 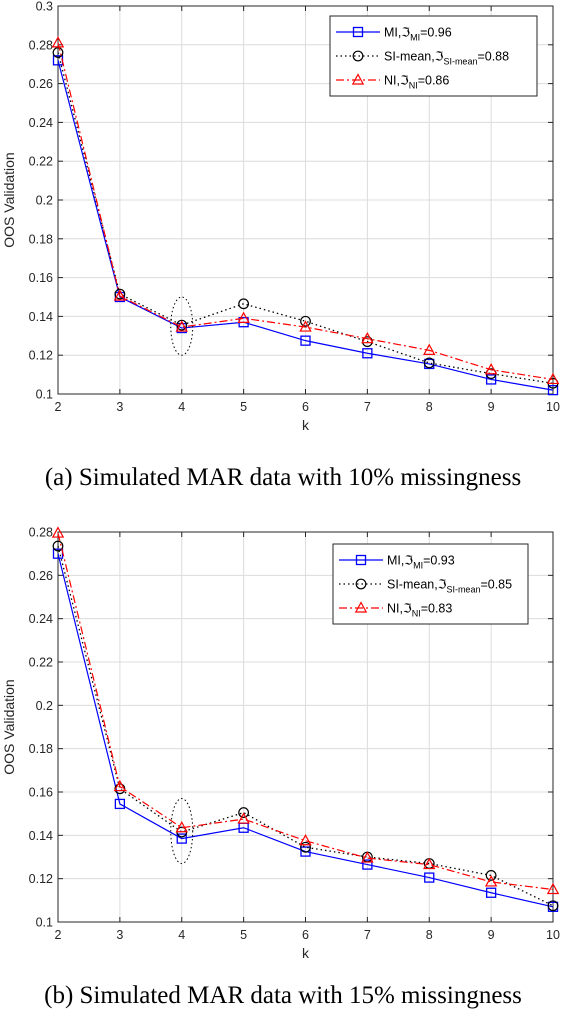 I want to click on legend-item-ni: NI,ℑNI=0.86, so click(x=392, y=82).